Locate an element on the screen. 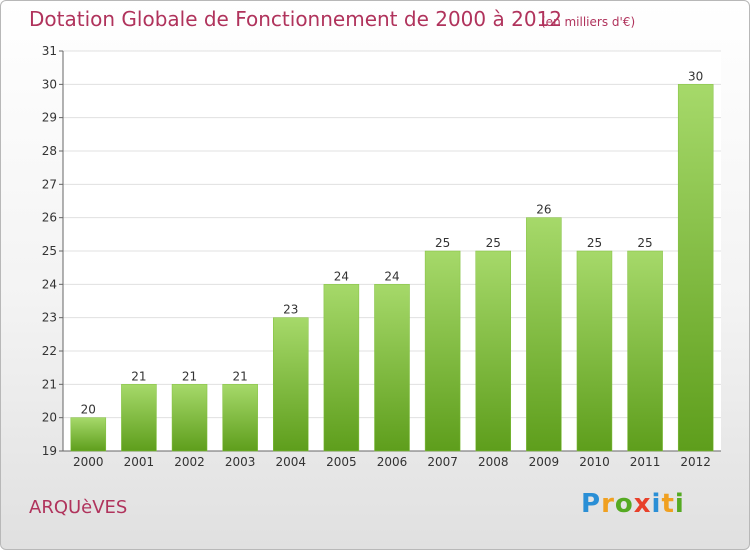 Image resolution: width=750 pixels, height=550 pixels. y-tick-label: 28 is located at coordinates (49, 151).